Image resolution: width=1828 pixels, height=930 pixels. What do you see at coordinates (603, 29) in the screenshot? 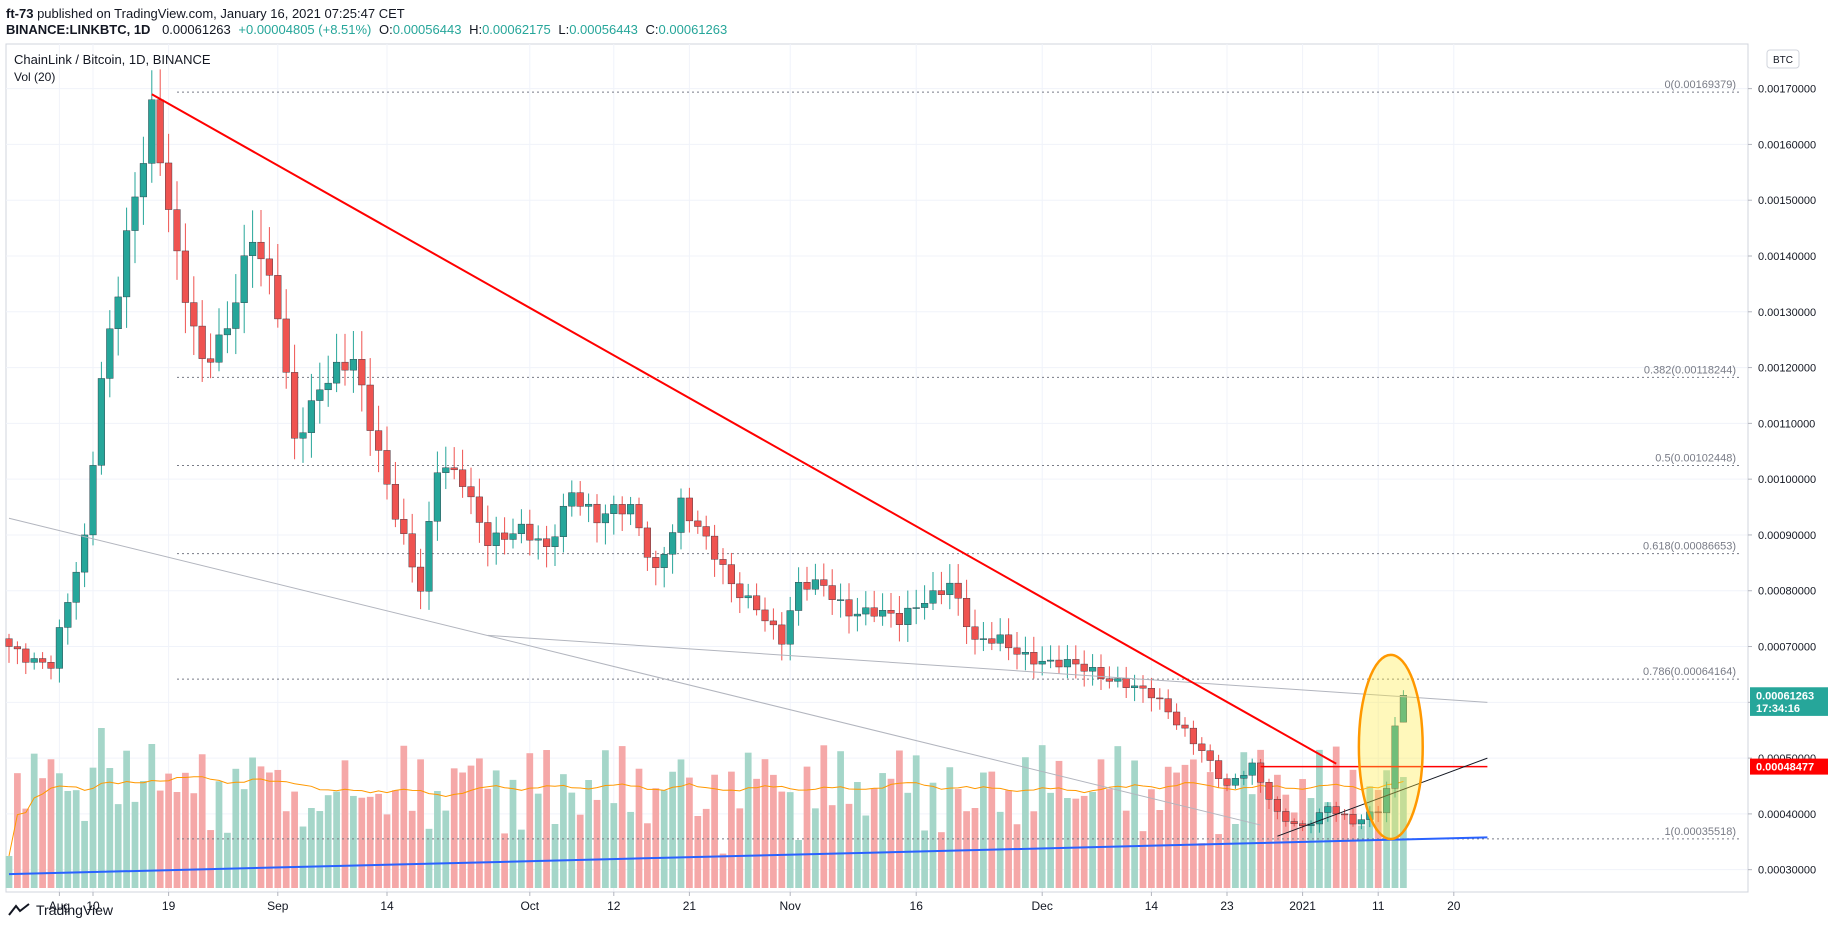
I see `low-value: 0.00056443` at bounding box center [603, 29].